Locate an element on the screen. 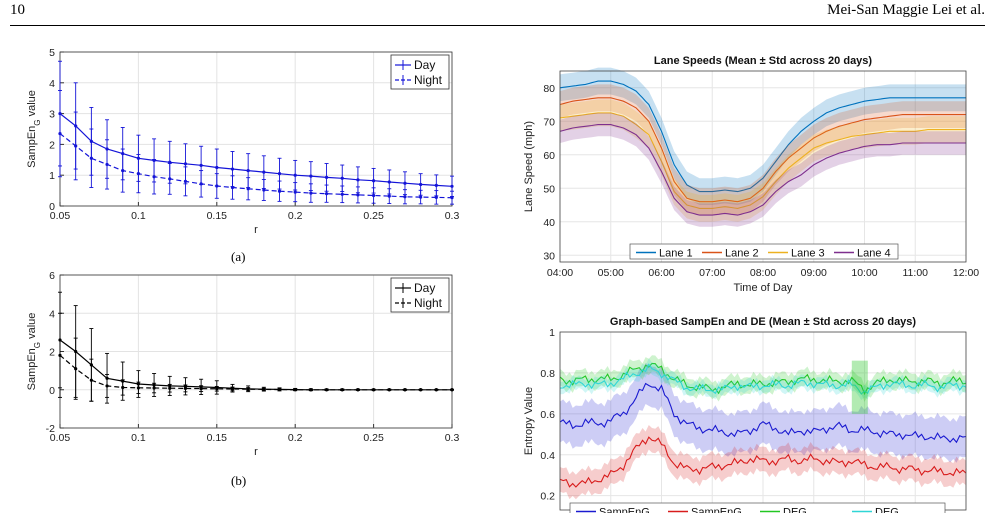 The height and width of the screenshot is (513, 999). x-tick-label: 0.2 is located at coordinates (295, 216).